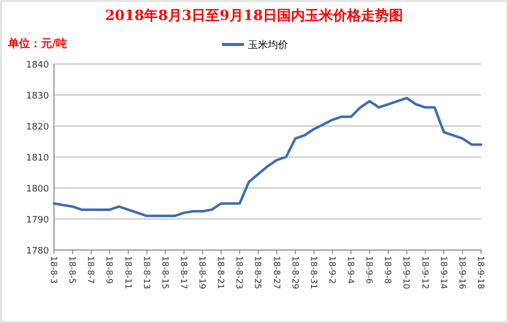 The width and height of the screenshot is (508, 323). Describe the element at coordinates (331, 270) in the screenshot. I see `x-tick-label: 18-9-2` at that location.